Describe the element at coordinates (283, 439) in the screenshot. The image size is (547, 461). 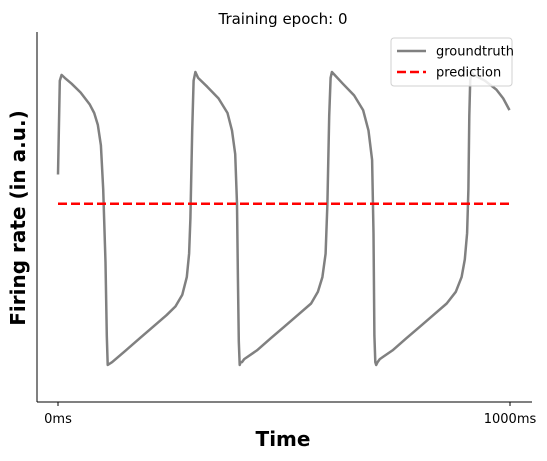
I see `x-axis-label: Time` at that location.